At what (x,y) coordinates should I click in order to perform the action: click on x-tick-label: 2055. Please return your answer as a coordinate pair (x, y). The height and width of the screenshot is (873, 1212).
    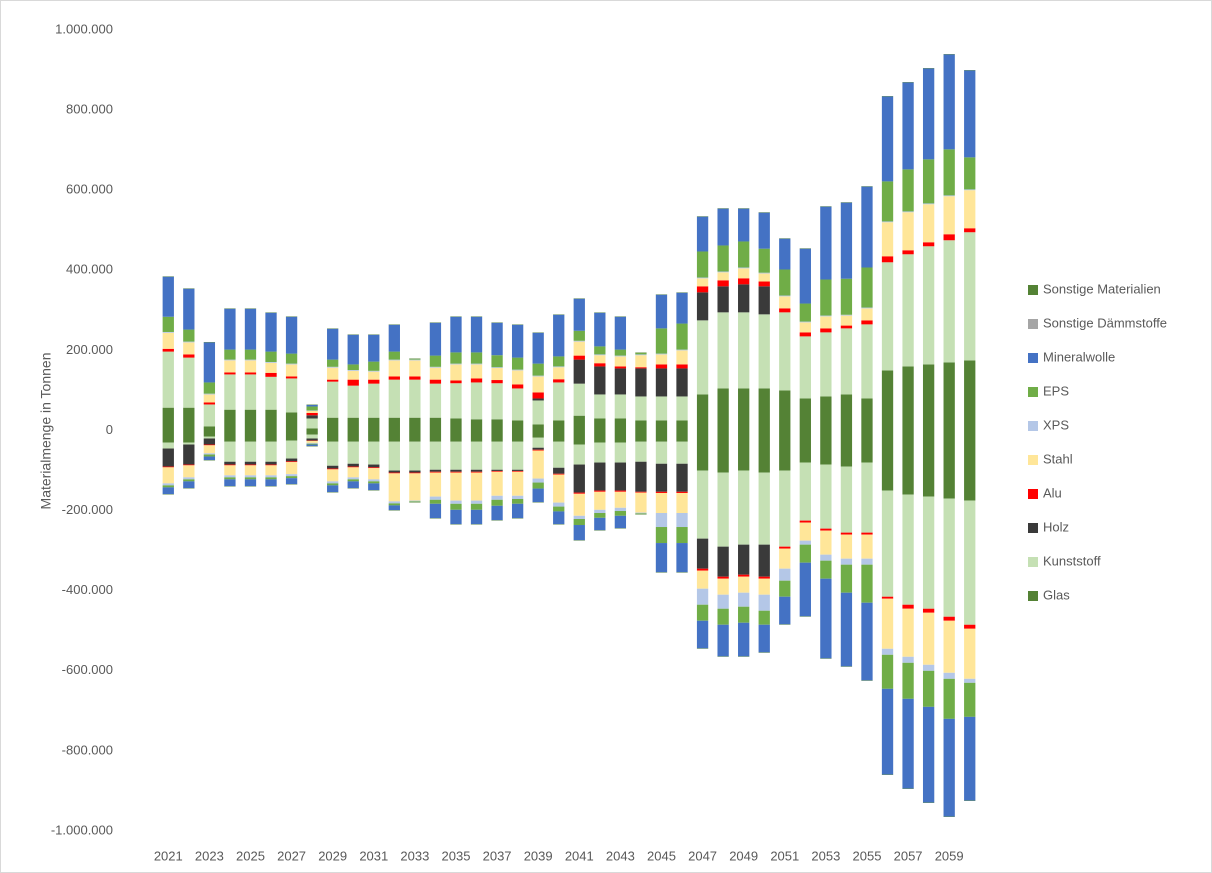
    Looking at the image, I should click on (867, 855).